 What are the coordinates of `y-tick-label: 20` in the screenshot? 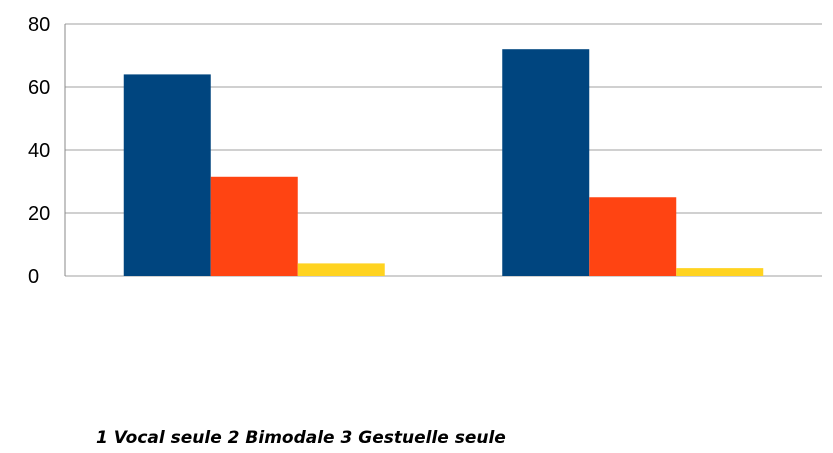 It's located at (39, 214).